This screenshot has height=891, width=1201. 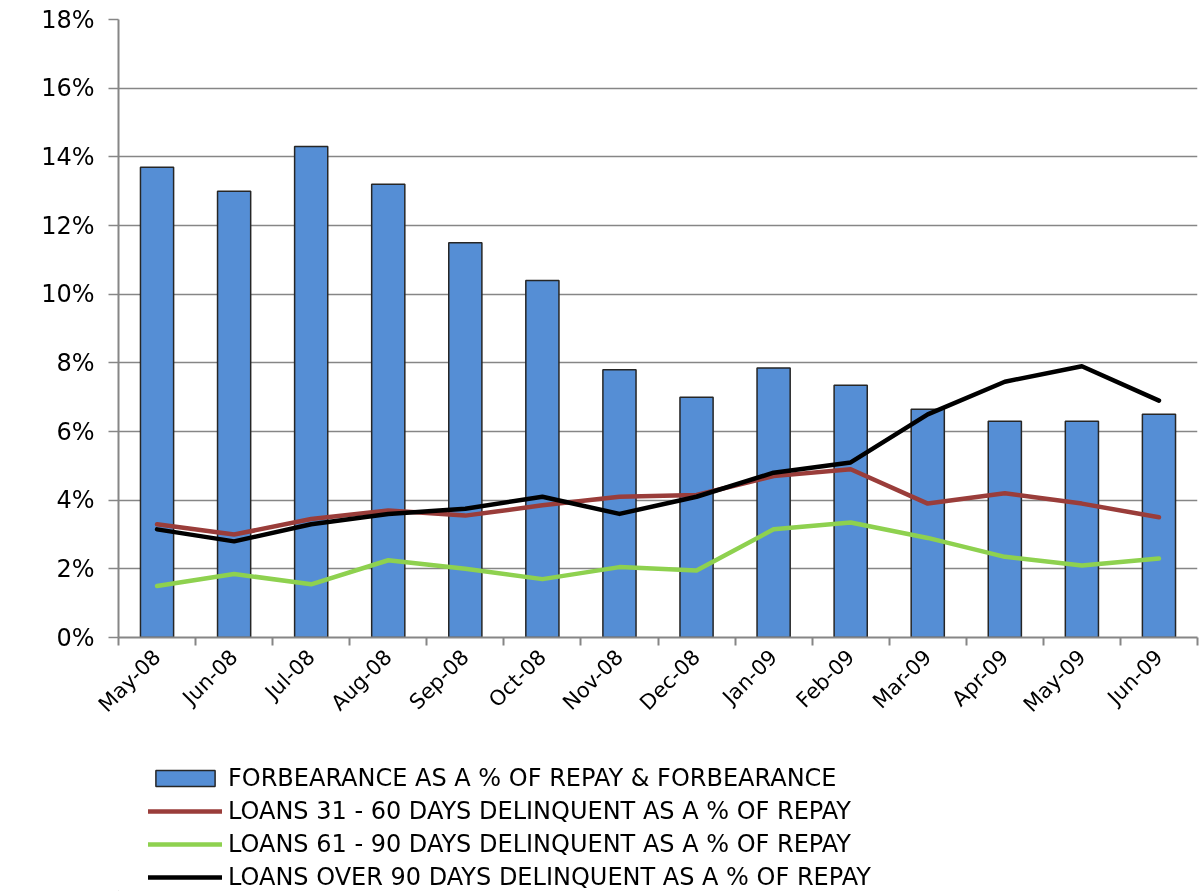 What do you see at coordinates (68, 88) in the screenshot?
I see `y-tick-label: 16%` at bounding box center [68, 88].